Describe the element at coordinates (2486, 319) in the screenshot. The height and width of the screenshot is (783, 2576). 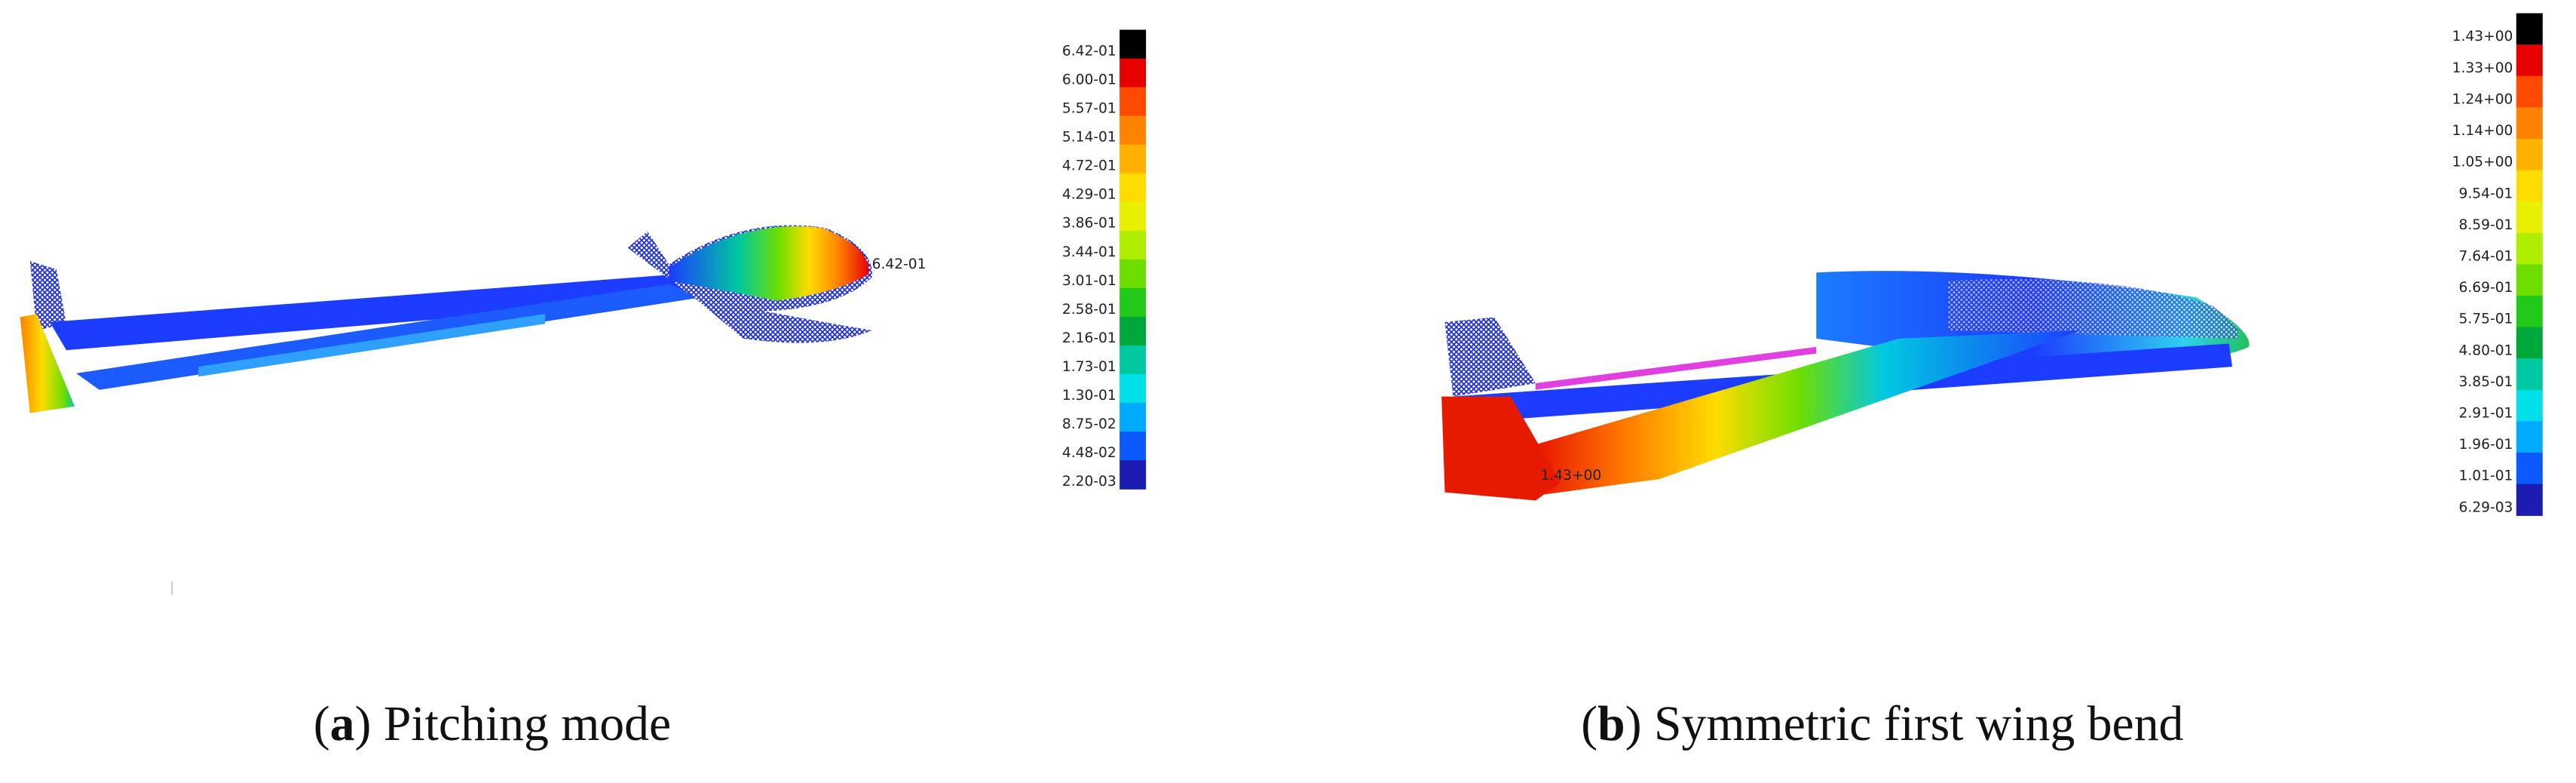
I see `colorbar-label: 5.75-01` at that location.